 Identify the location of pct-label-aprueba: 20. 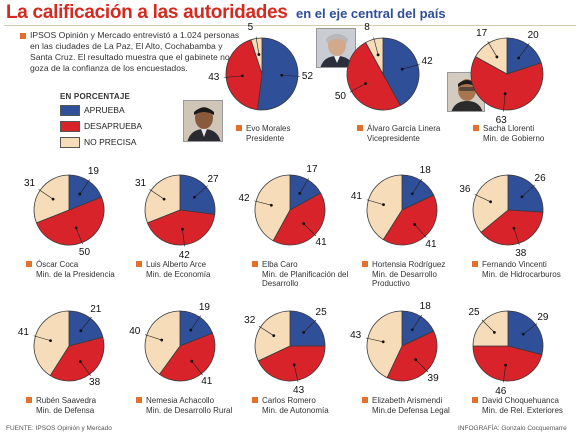
(533, 35).